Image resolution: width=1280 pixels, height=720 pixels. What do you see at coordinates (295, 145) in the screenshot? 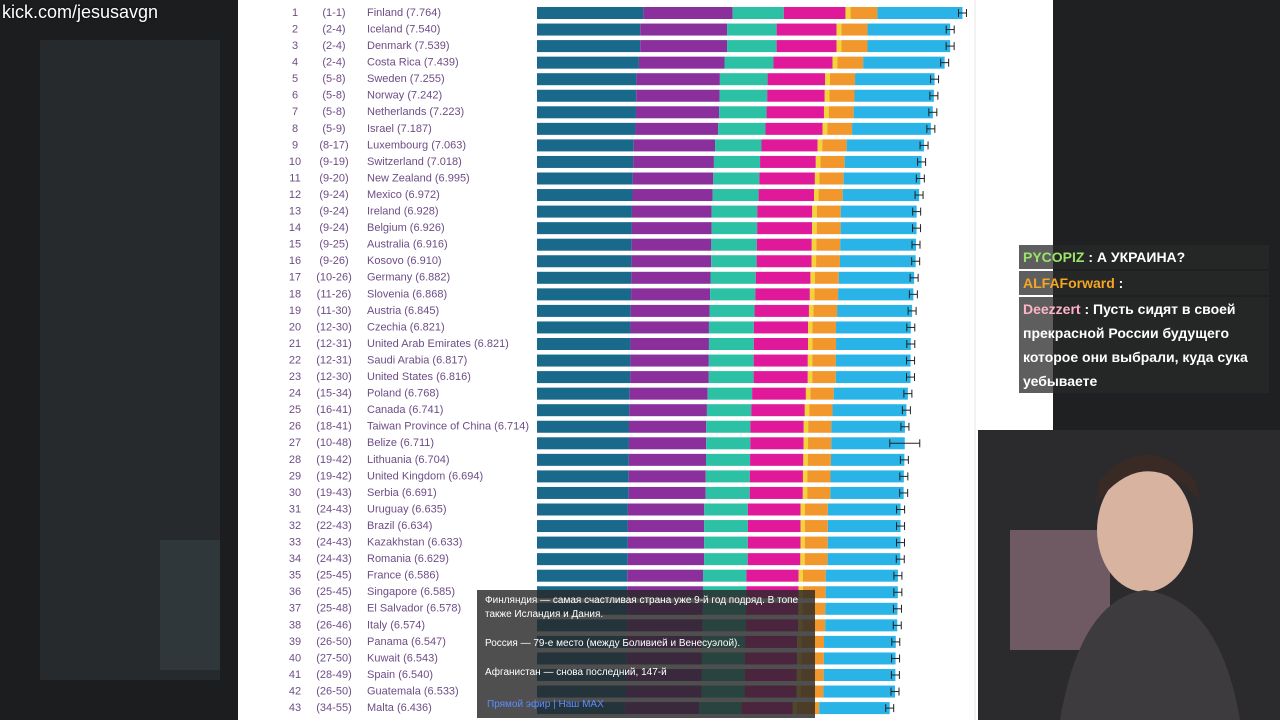
I see `rank: 9` at bounding box center [295, 145].